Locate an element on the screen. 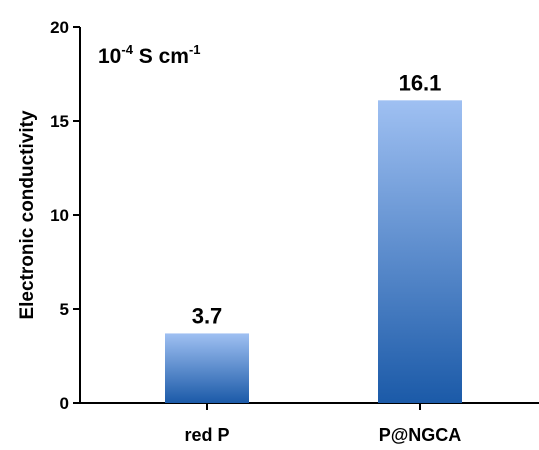 The height and width of the screenshot is (450, 539). bar-value-label: 3.7 is located at coordinates (207, 315).